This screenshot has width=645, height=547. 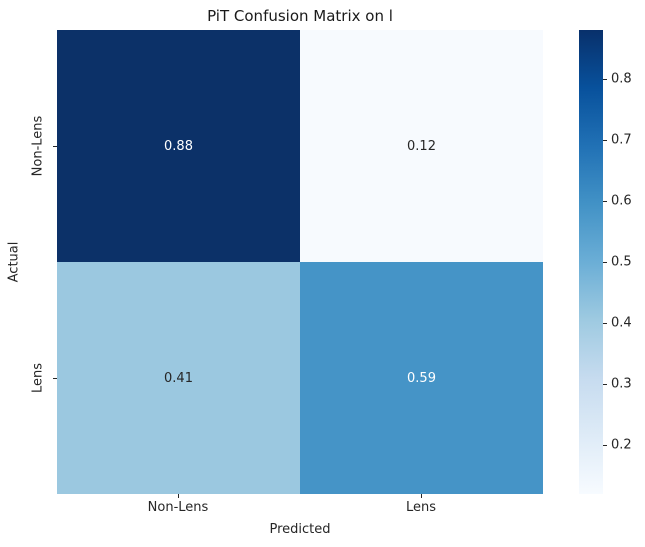 I want to click on colorbar-tick-mark-0.2, so click(x=605, y=446).